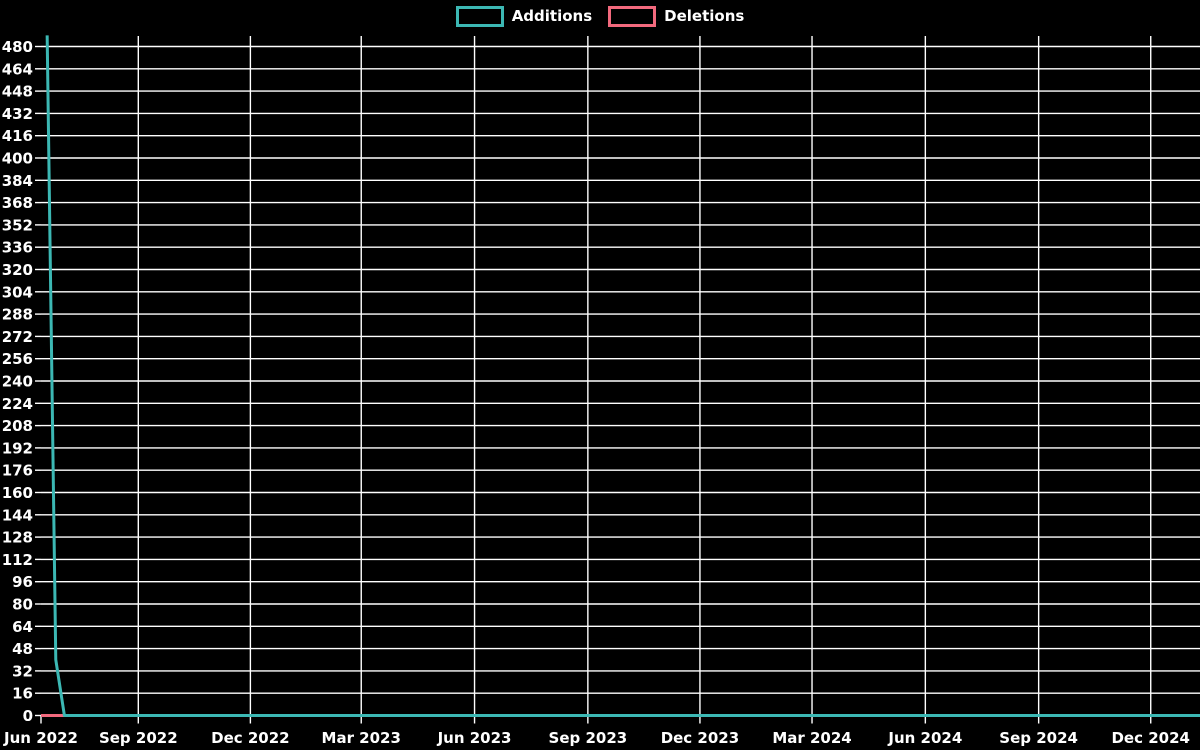 The image size is (1200, 750). Describe the element at coordinates (17, 69) in the screenshot. I see `svg-text: 464` at that location.